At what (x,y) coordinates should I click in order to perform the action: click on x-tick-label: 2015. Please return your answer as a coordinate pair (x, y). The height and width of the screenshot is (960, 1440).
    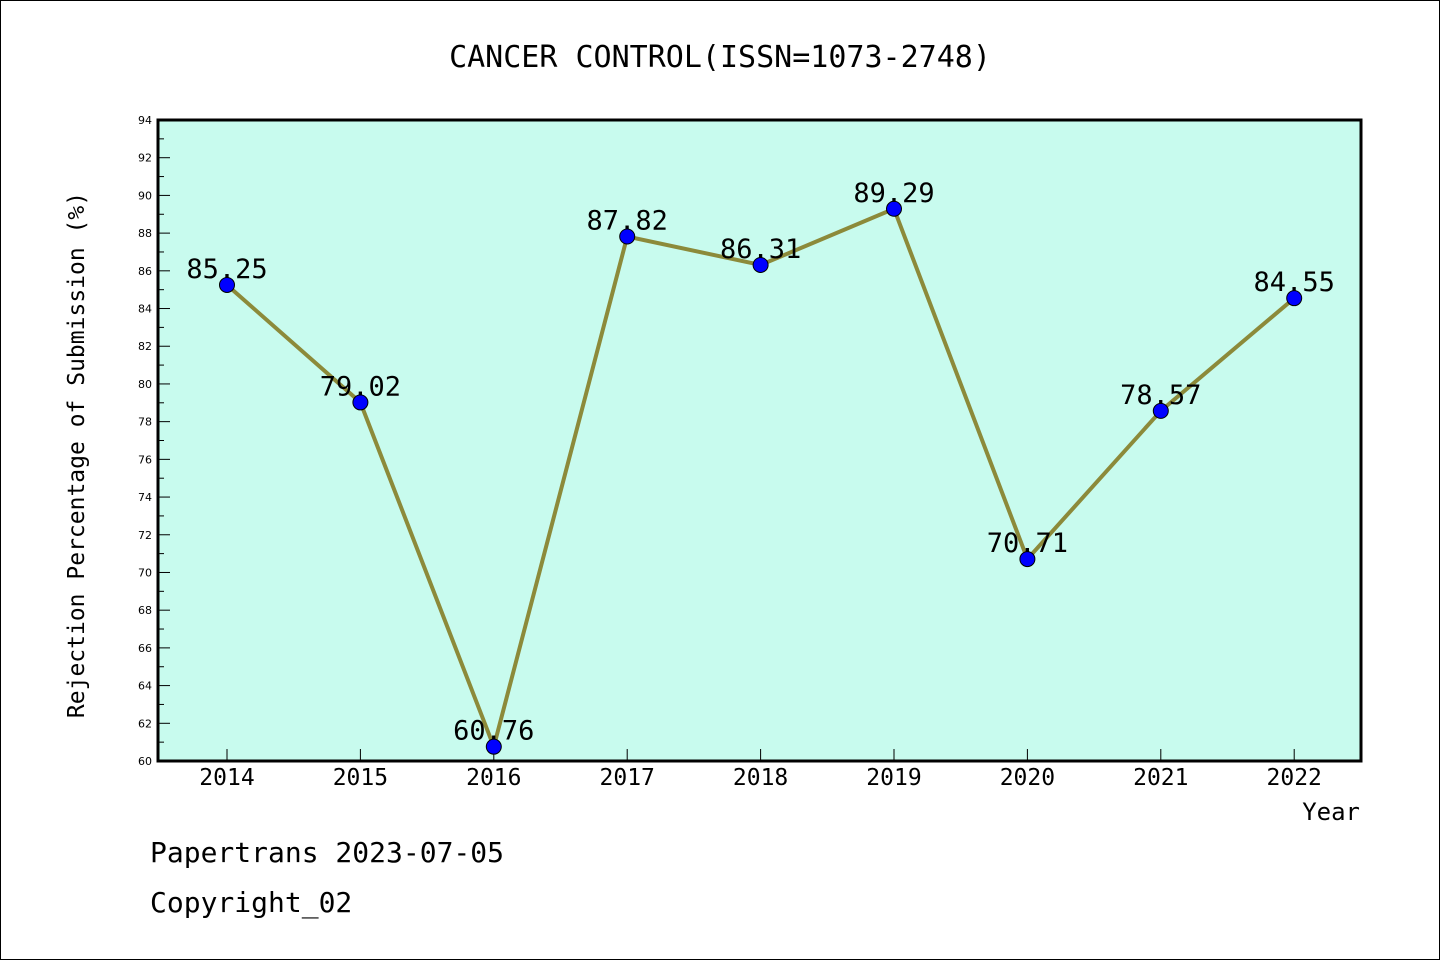
    Looking at the image, I should click on (360, 778).